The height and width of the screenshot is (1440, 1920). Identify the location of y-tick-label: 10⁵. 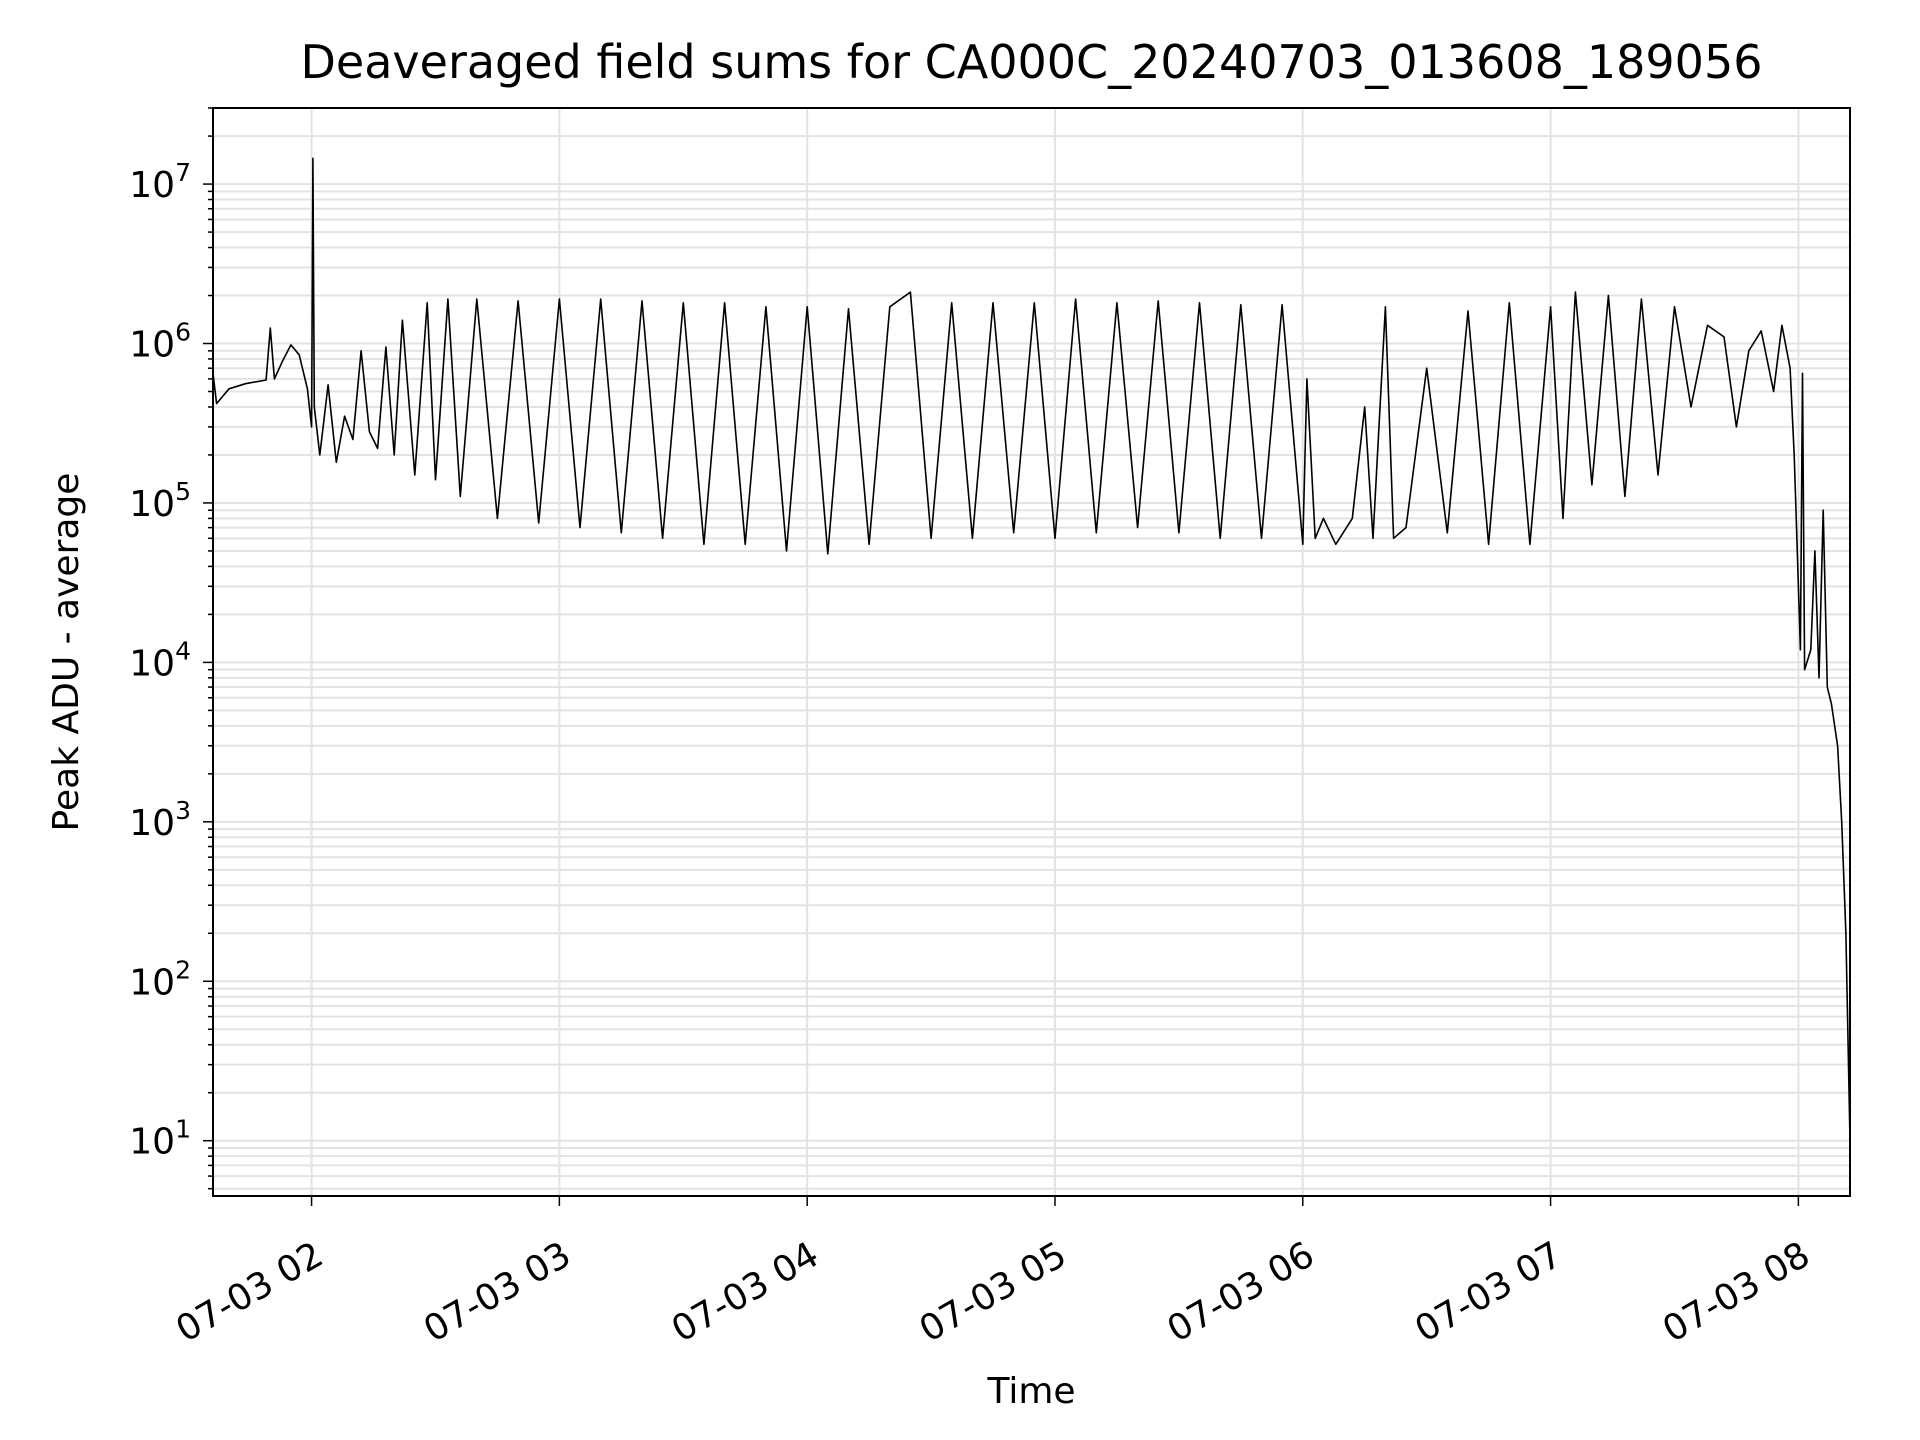
(160, 501).